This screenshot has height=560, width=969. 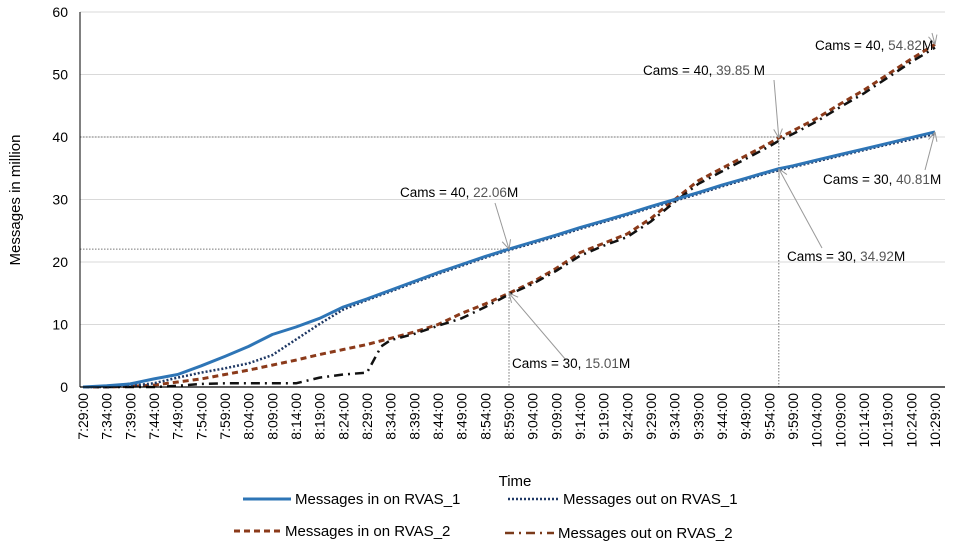 I want to click on x-tick-label: 10:24:00, so click(x=911, y=420).